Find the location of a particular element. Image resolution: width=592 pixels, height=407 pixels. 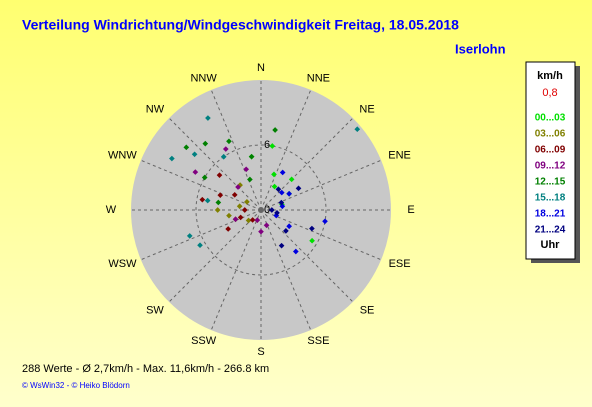

direction-label: NW is located at coordinates (155, 109).